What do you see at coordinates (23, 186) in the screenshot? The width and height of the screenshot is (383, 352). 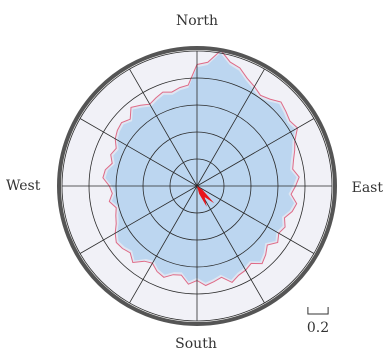 I see `direction-label-west: West` at bounding box center [23, 186].